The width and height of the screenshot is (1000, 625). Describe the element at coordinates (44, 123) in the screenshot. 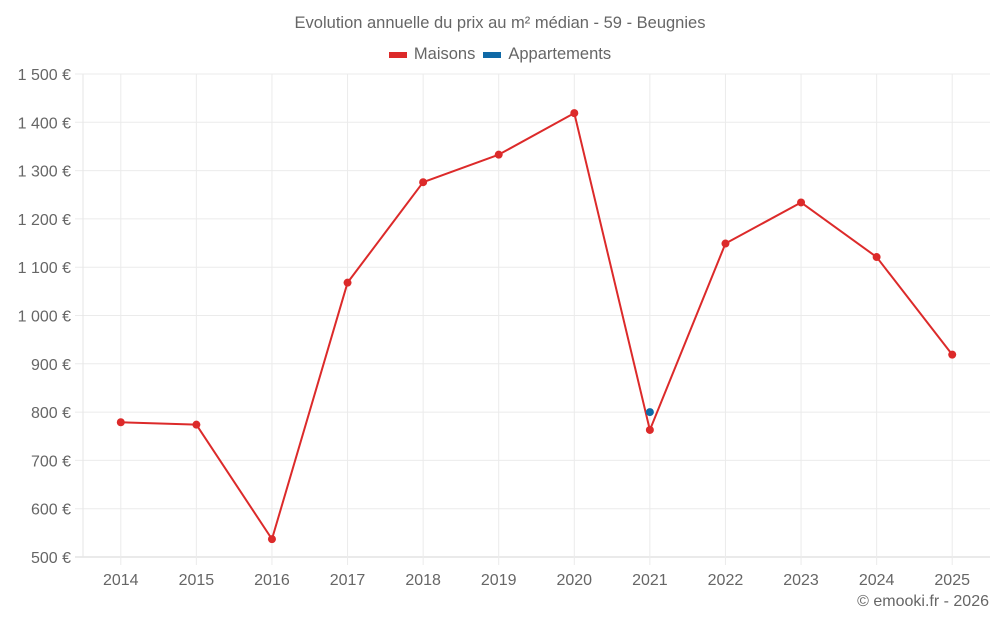

I see `y-tick-label: 1 400 €` at that location.